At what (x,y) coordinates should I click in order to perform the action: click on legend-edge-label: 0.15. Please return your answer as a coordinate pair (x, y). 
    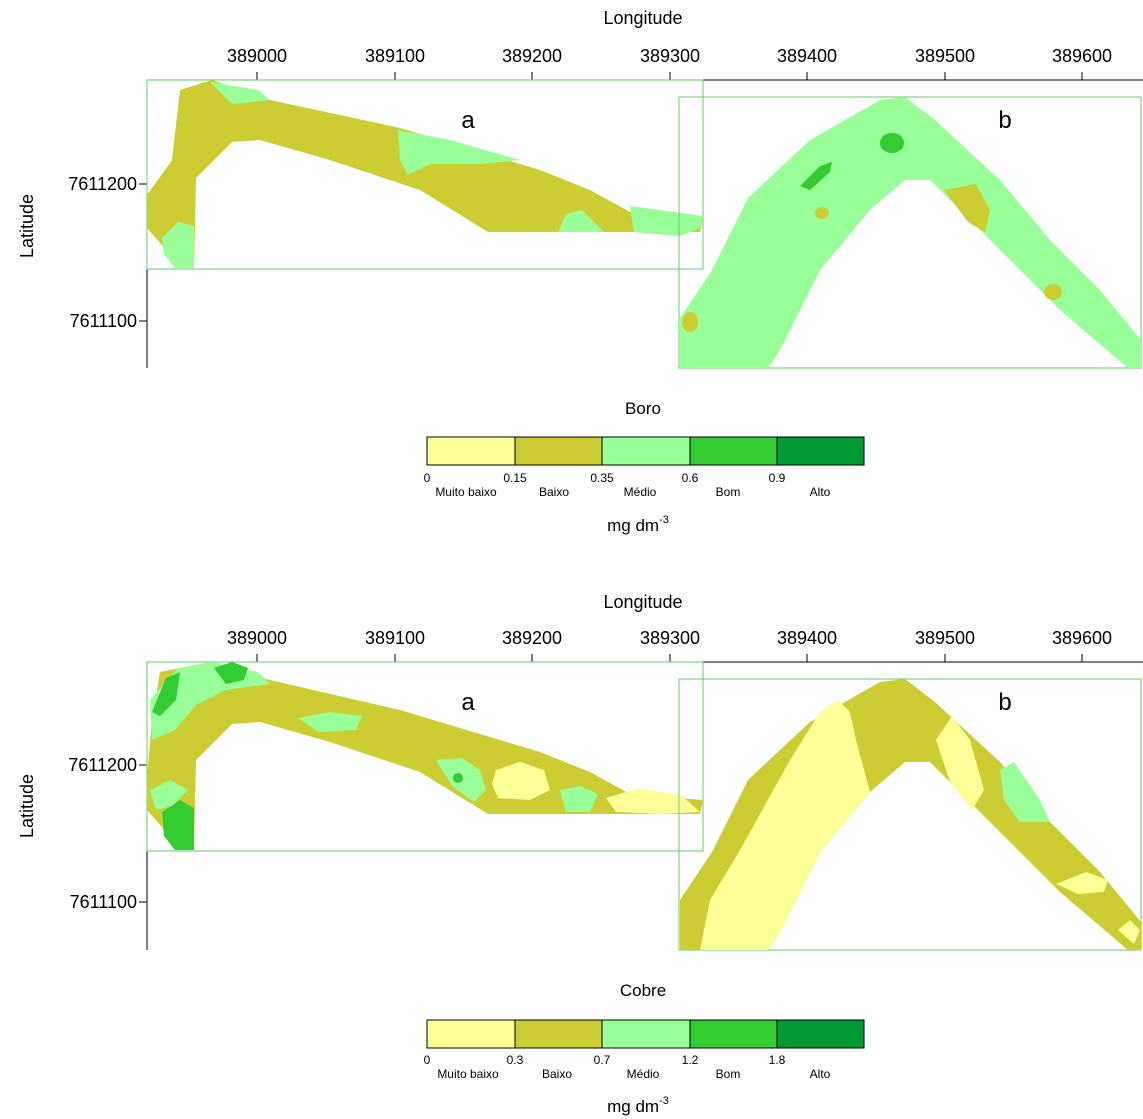
    Looking at the image, I should click on (515, 478).